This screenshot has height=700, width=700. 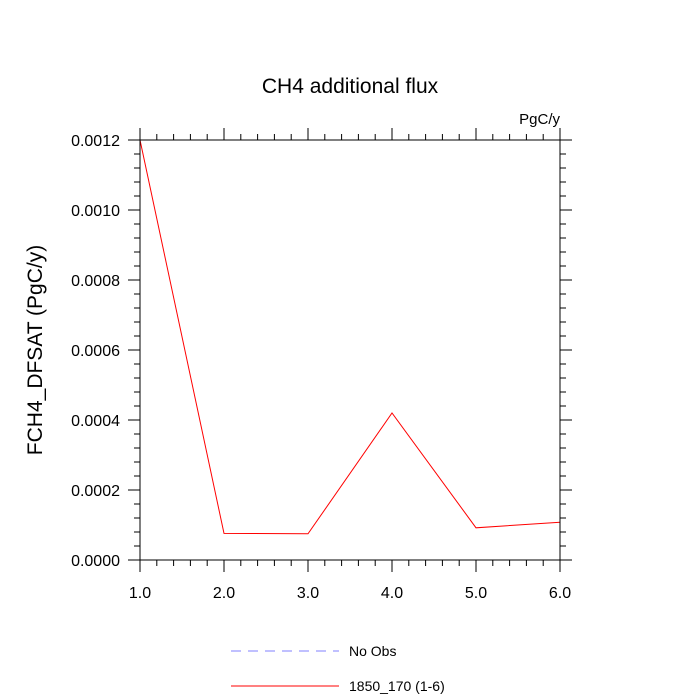 I want to click on legend-label: No Obs, so click(x=372, y=651).